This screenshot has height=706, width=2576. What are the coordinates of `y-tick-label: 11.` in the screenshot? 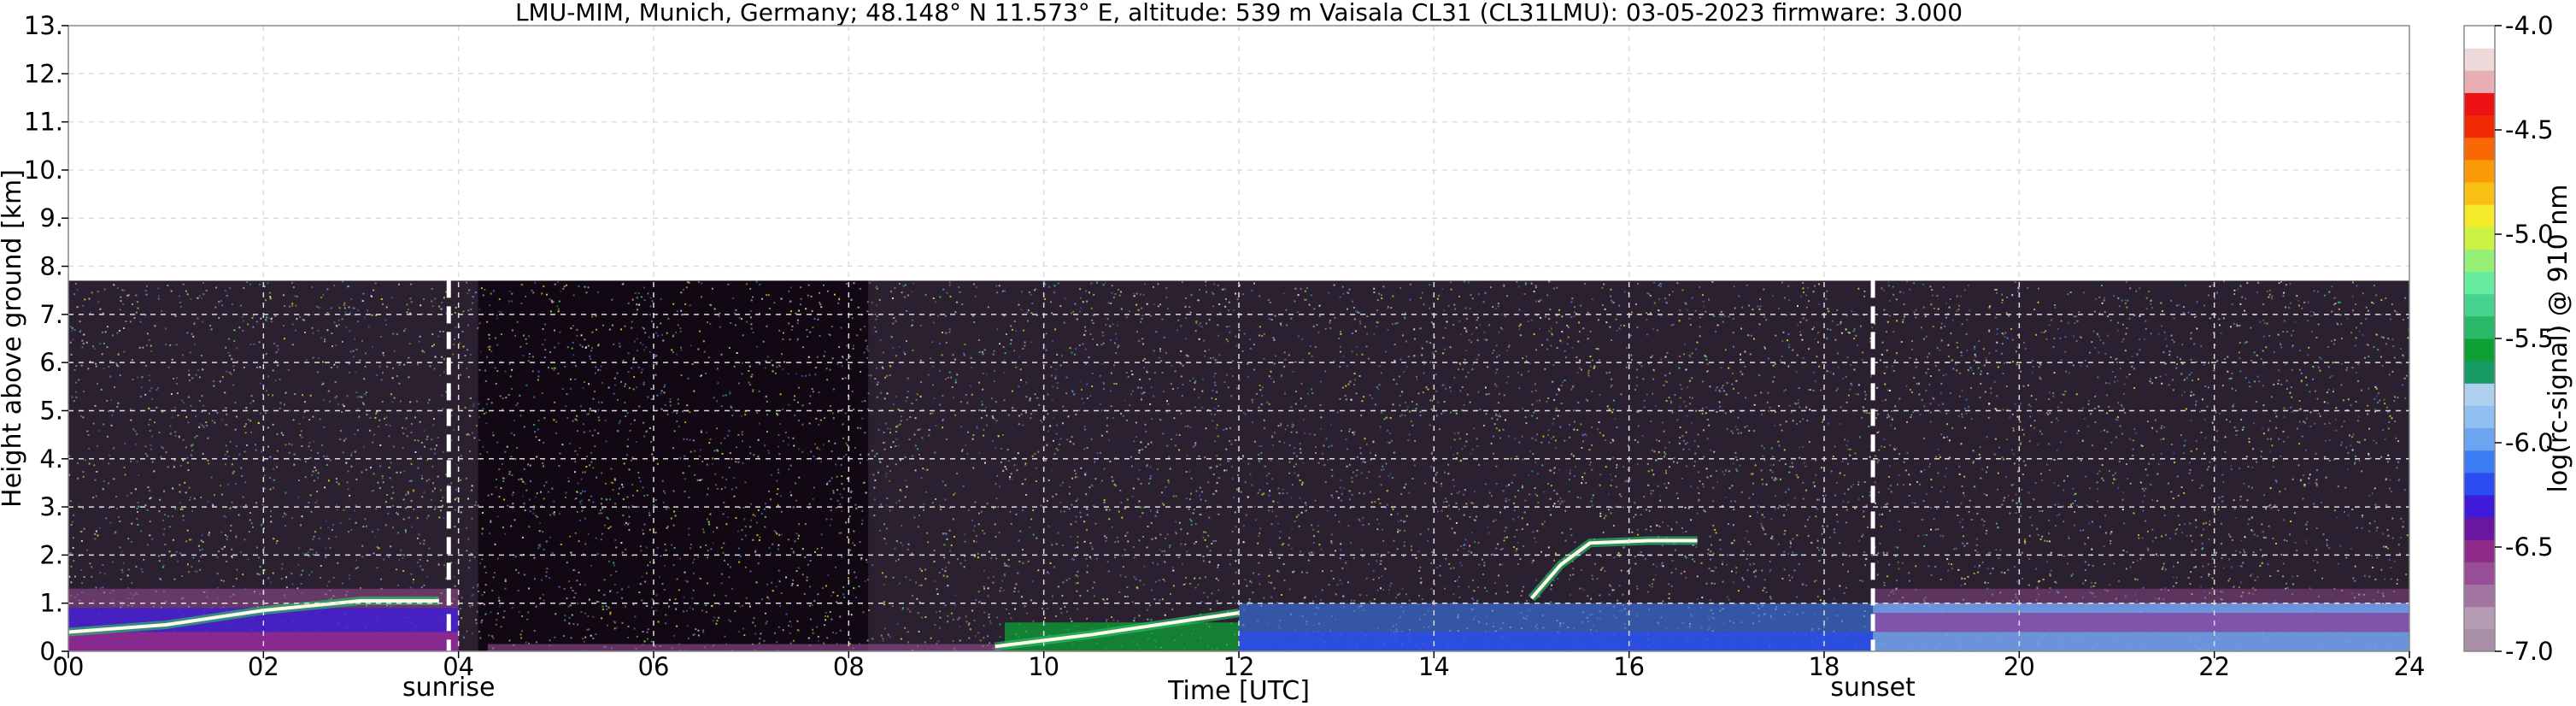 It's located at (43, 122).